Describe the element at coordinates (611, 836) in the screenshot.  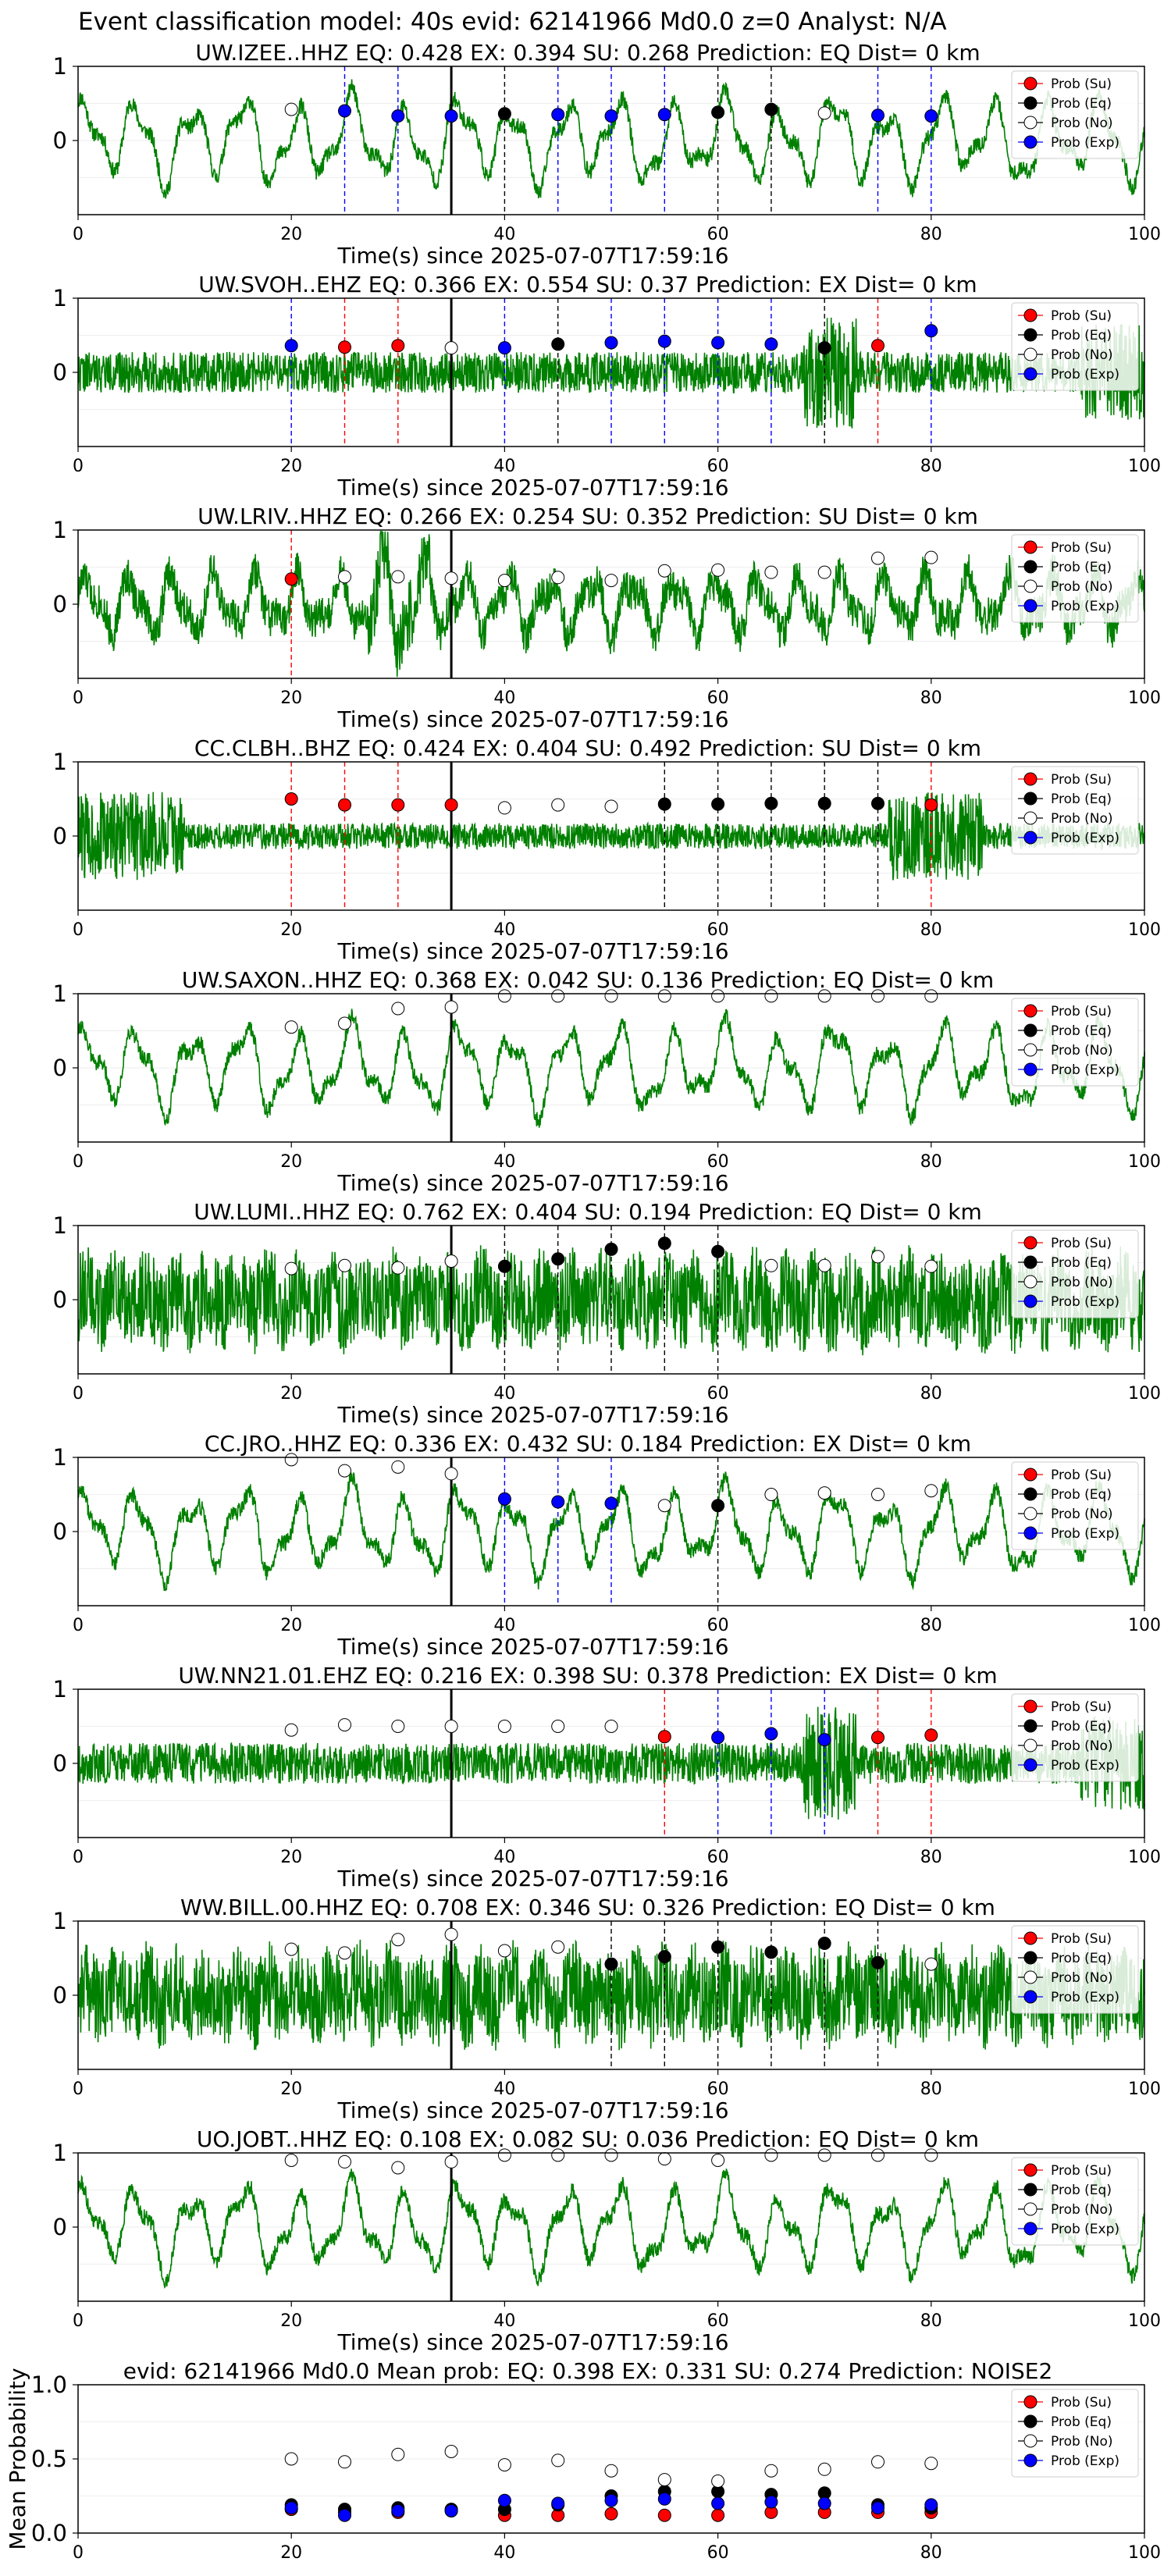
I see `waveform-trace` at that location.